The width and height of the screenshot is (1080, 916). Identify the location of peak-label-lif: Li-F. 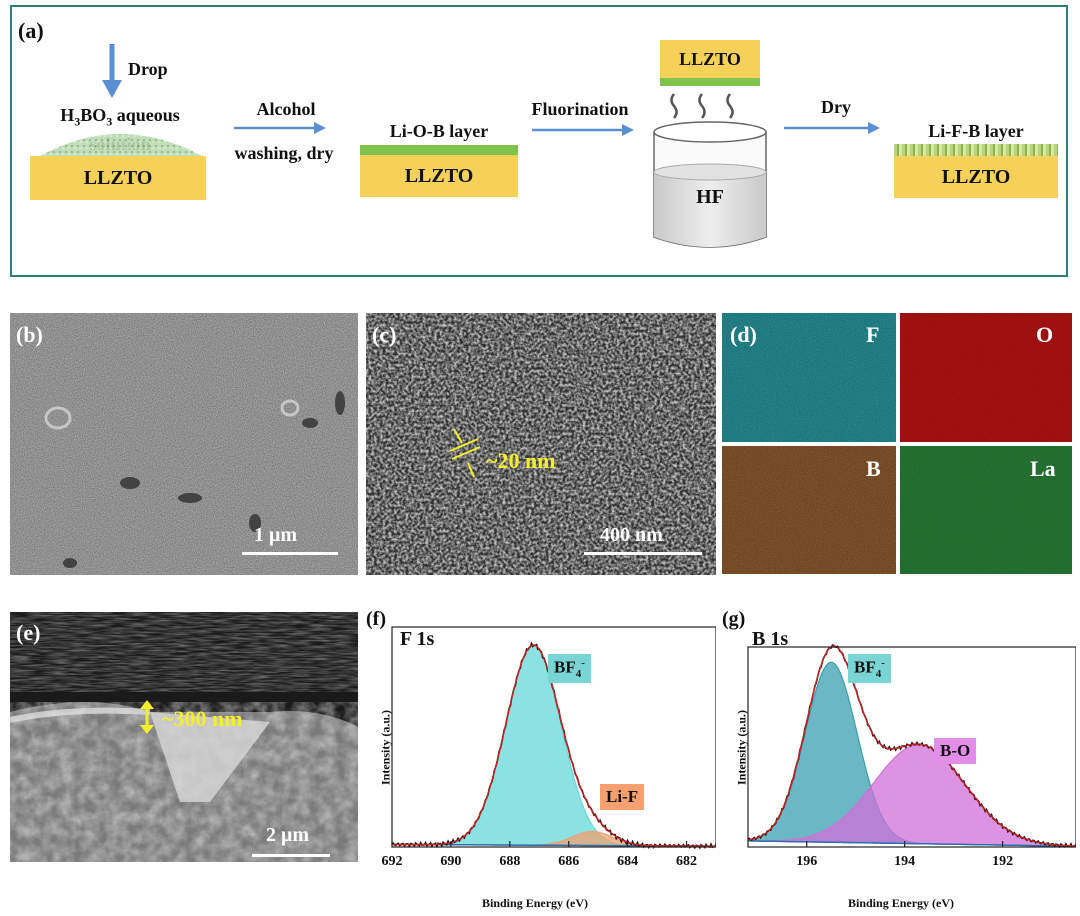
(622, 797).